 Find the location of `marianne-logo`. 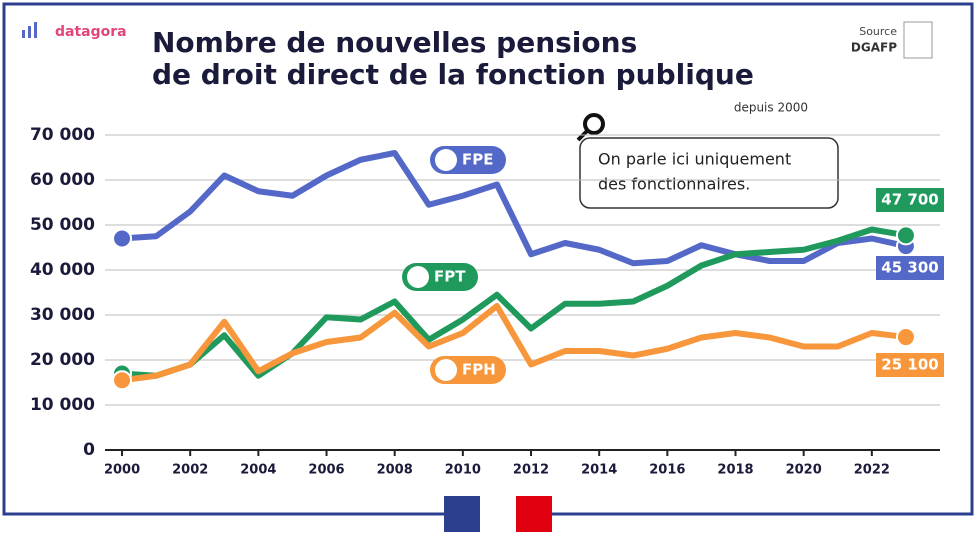

marianne-logo is located at coordinates (498, 514).